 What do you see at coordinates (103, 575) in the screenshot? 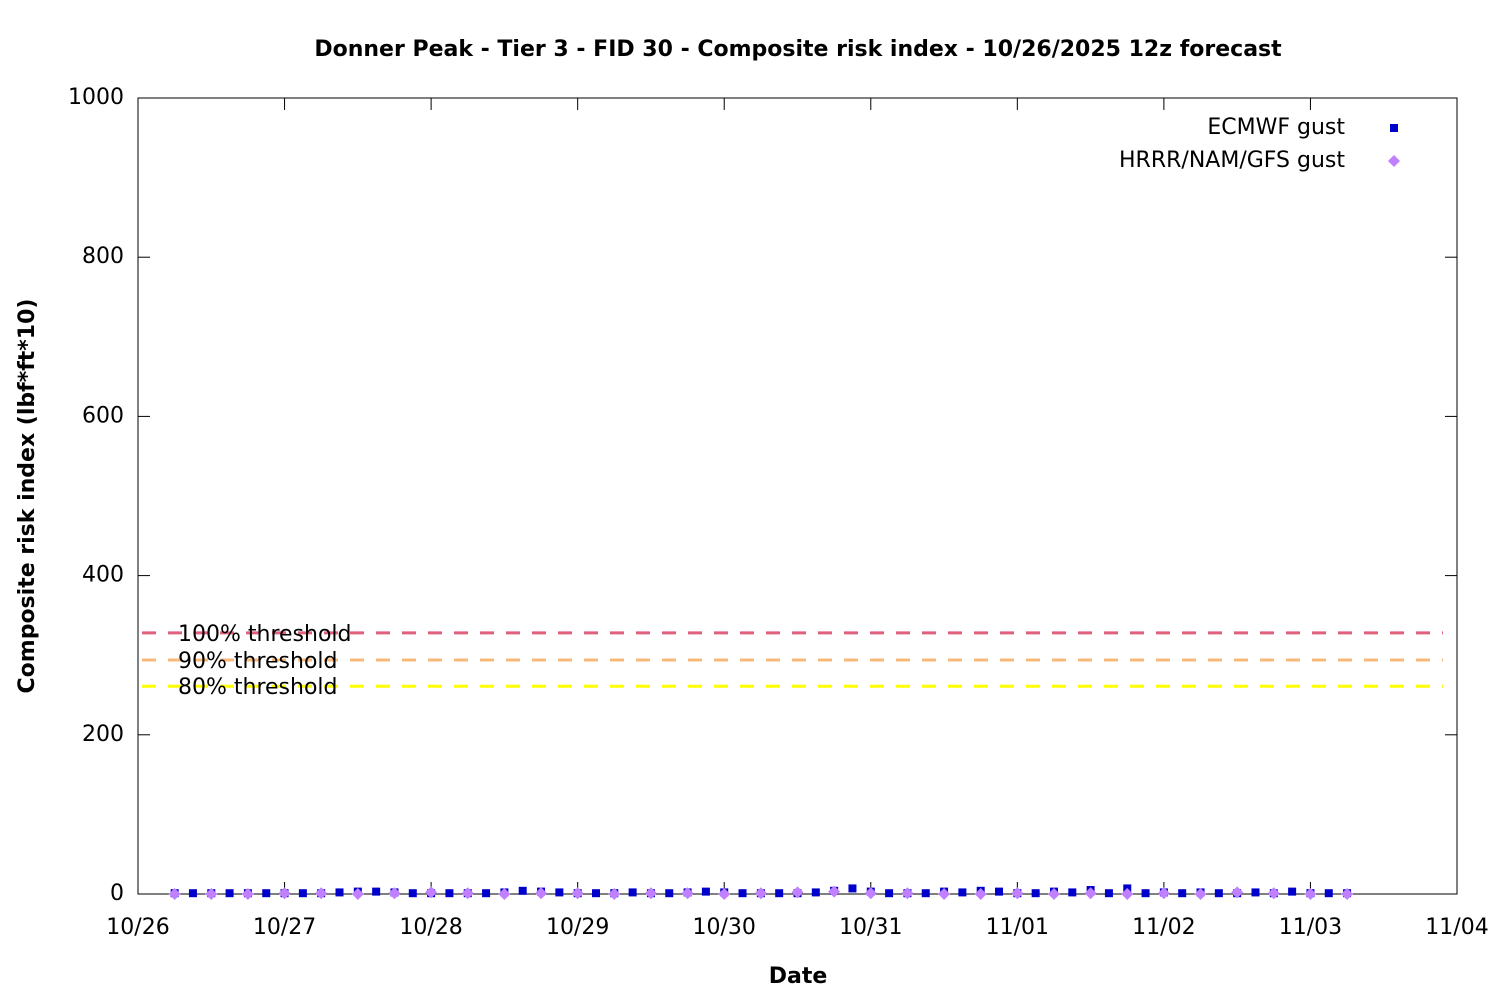
I see `y-tick-label: 400` at bounding box center [103, 575].